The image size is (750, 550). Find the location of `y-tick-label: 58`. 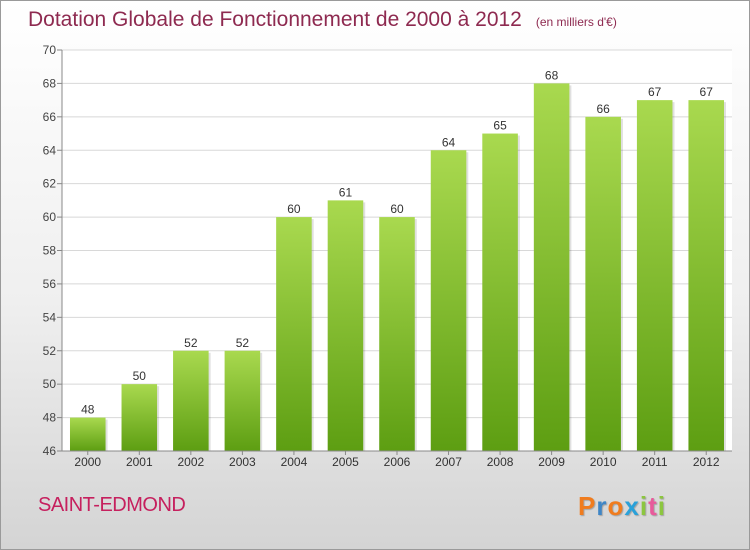

y-tick-label: 58 is located at coordinates (50, 251).